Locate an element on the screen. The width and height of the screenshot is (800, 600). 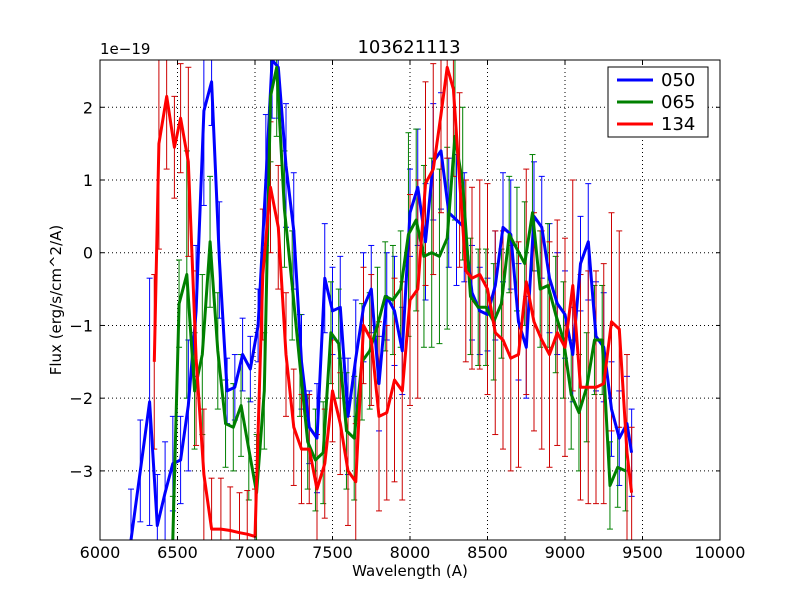
x-tick-label: 10000 is located at coordinates (720, 552).